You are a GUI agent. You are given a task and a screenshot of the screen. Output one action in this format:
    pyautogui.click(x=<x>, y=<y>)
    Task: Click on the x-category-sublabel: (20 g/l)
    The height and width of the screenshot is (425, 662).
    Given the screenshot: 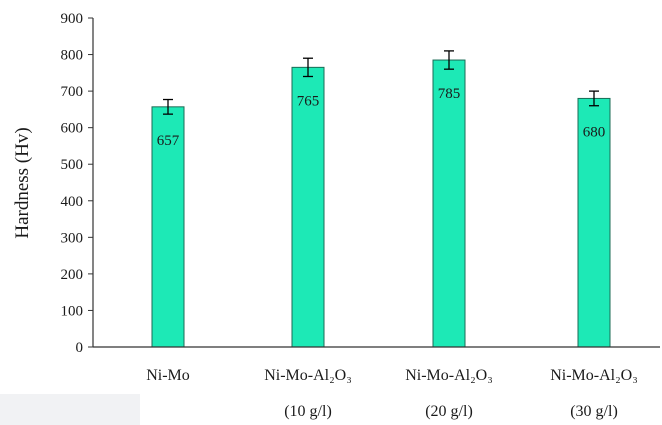 What is the action you would take?
    pyautogui.click(x=449, y=411)
    